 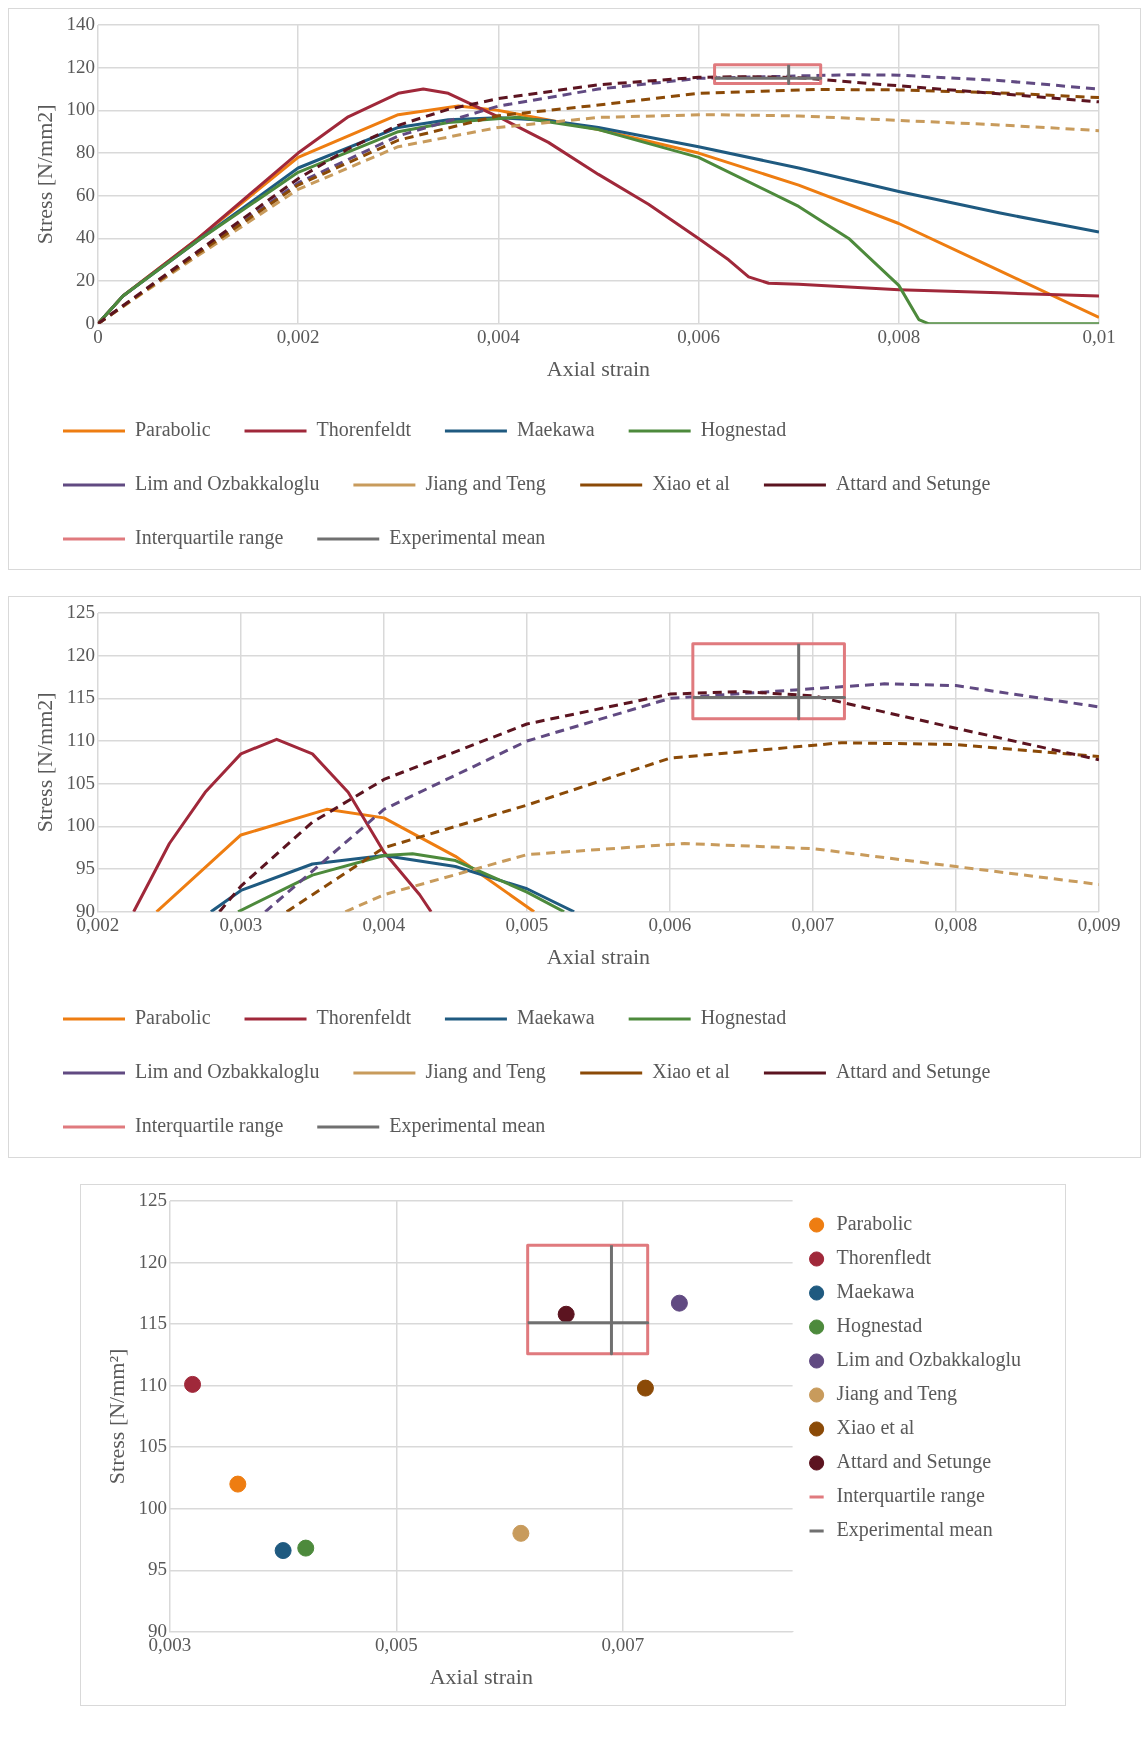 I want to click on x-tick-label: 0,01, so click(x=1099, y=337).